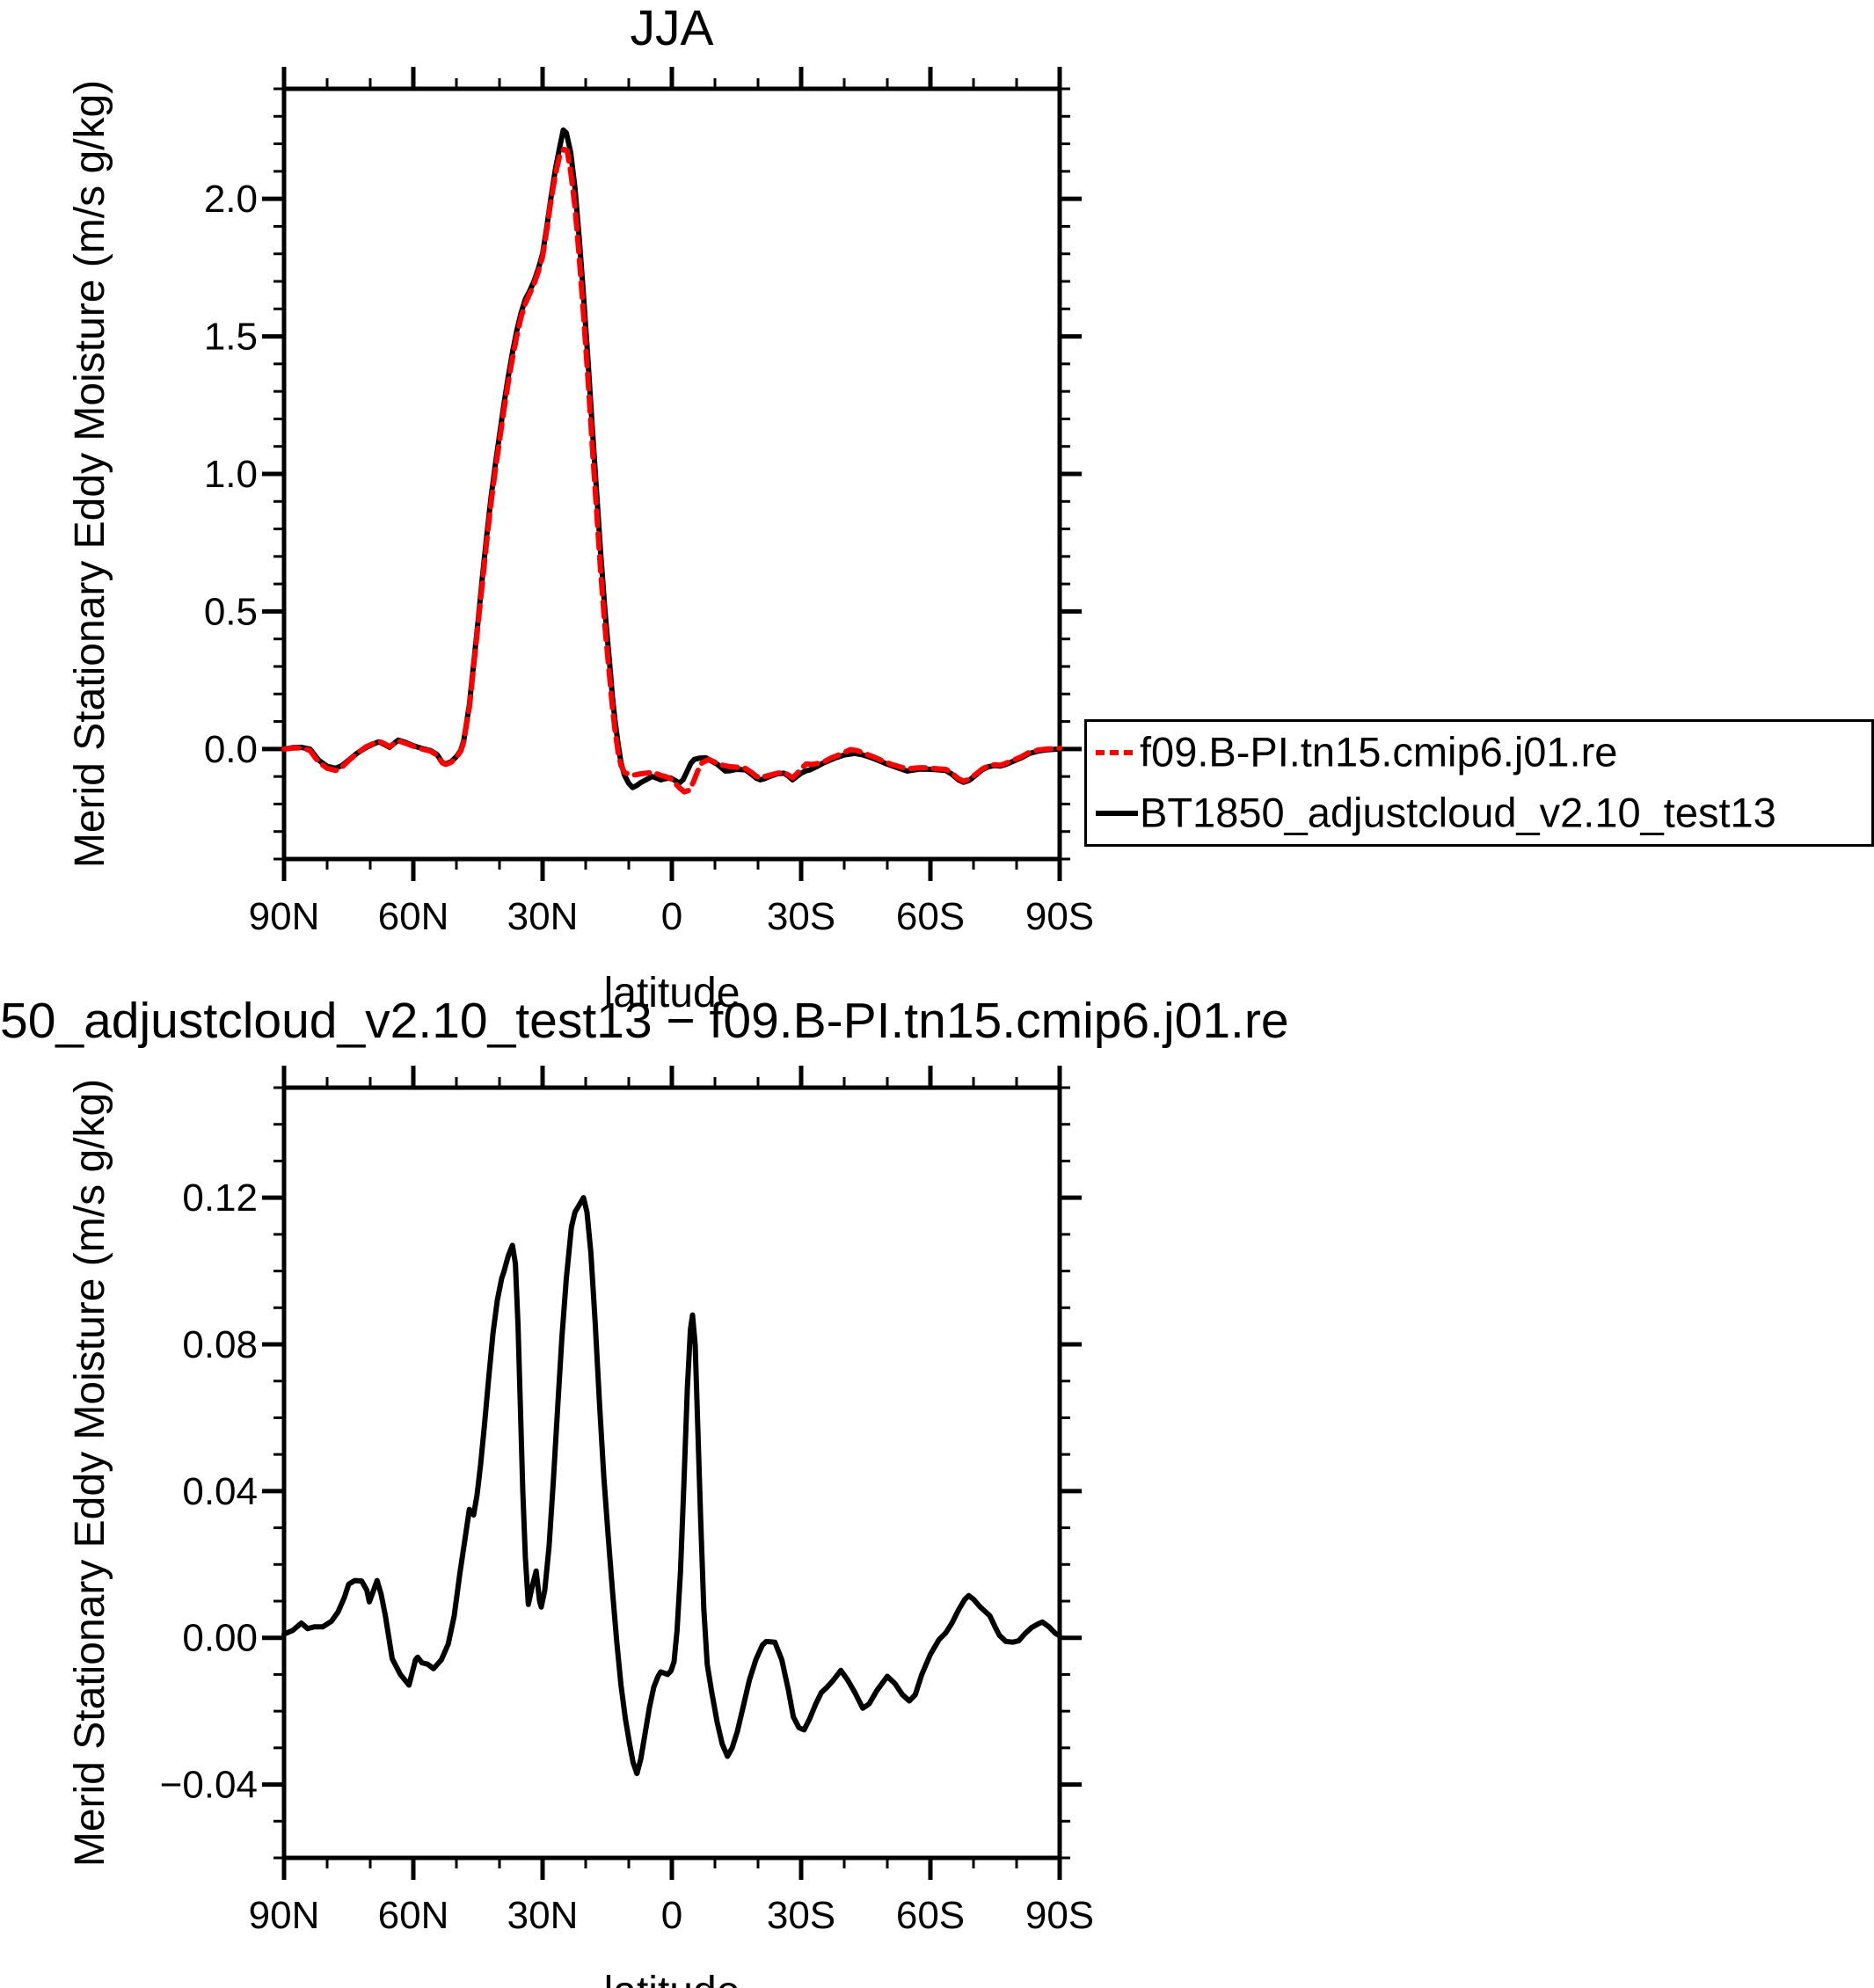  Describe the element at coordinates (1458, 811) in the screenshot. I see `legend-label: BT1850_adjustcloud_v2.10_test13` at that location.